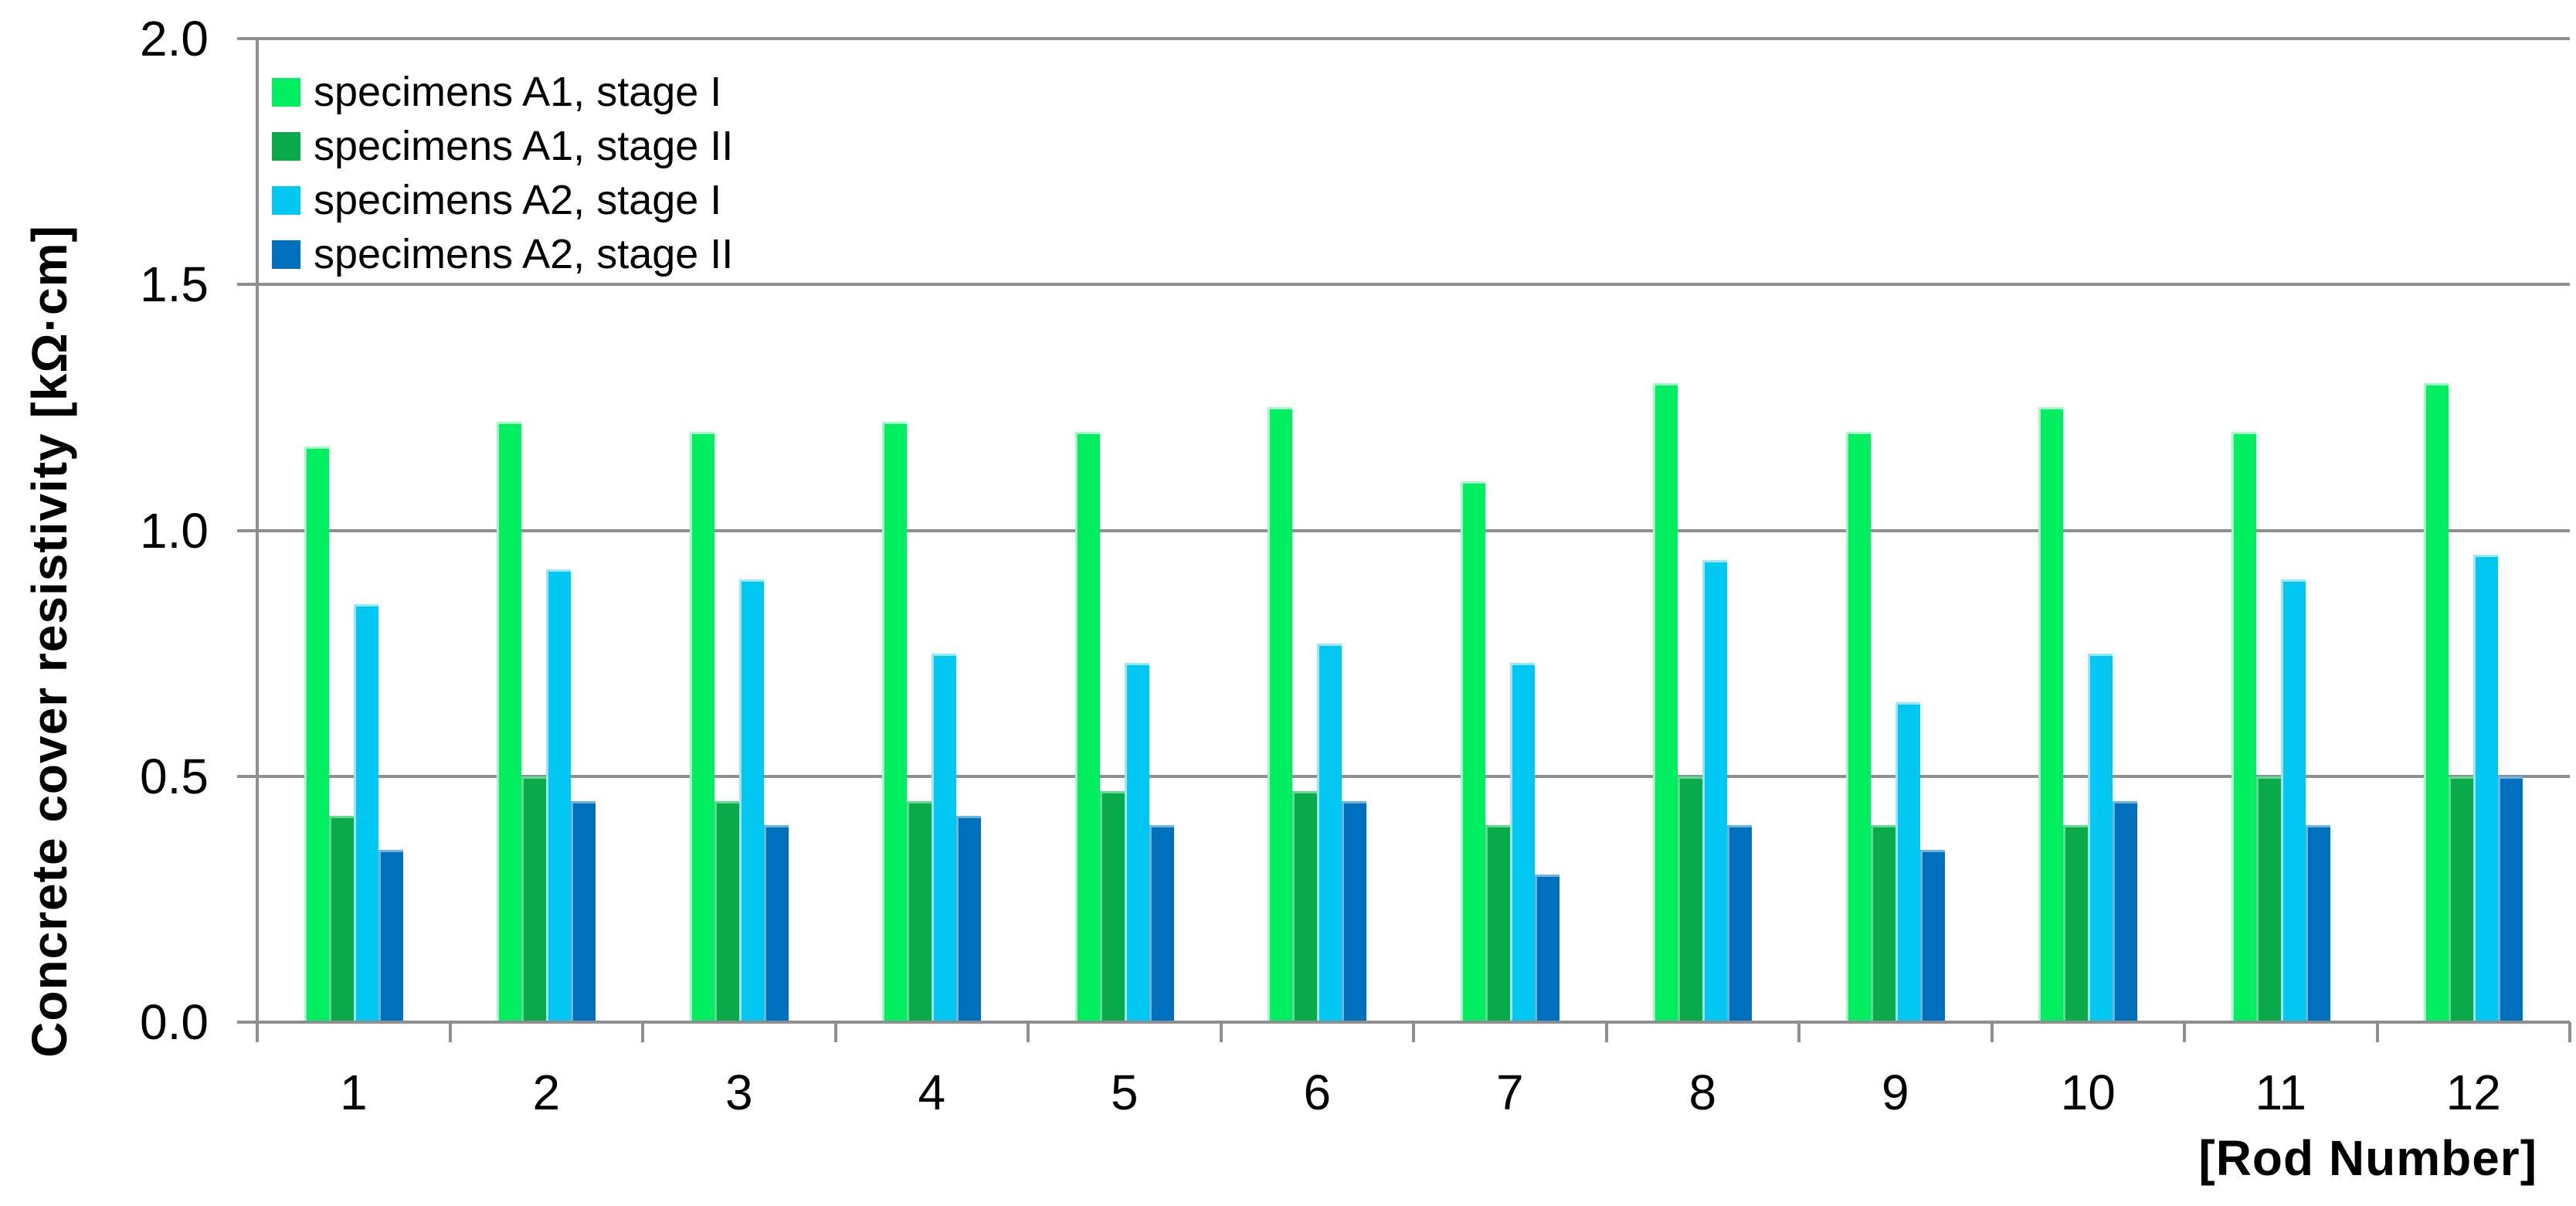  What do you see at coordinates (1473, 751) in the screenshot?
I see `bar-s1-rod7` at bounding box center [1473, 751].